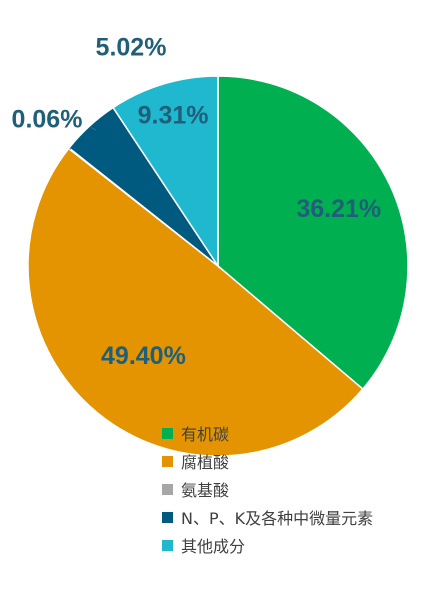 Image resolution: width=442 pixels, height=607 pixels. I want to click on legend: 有机碳 腐植酸 氨基酸 N、P、K及各种中微量元素 其他成分, so click(267, 489).